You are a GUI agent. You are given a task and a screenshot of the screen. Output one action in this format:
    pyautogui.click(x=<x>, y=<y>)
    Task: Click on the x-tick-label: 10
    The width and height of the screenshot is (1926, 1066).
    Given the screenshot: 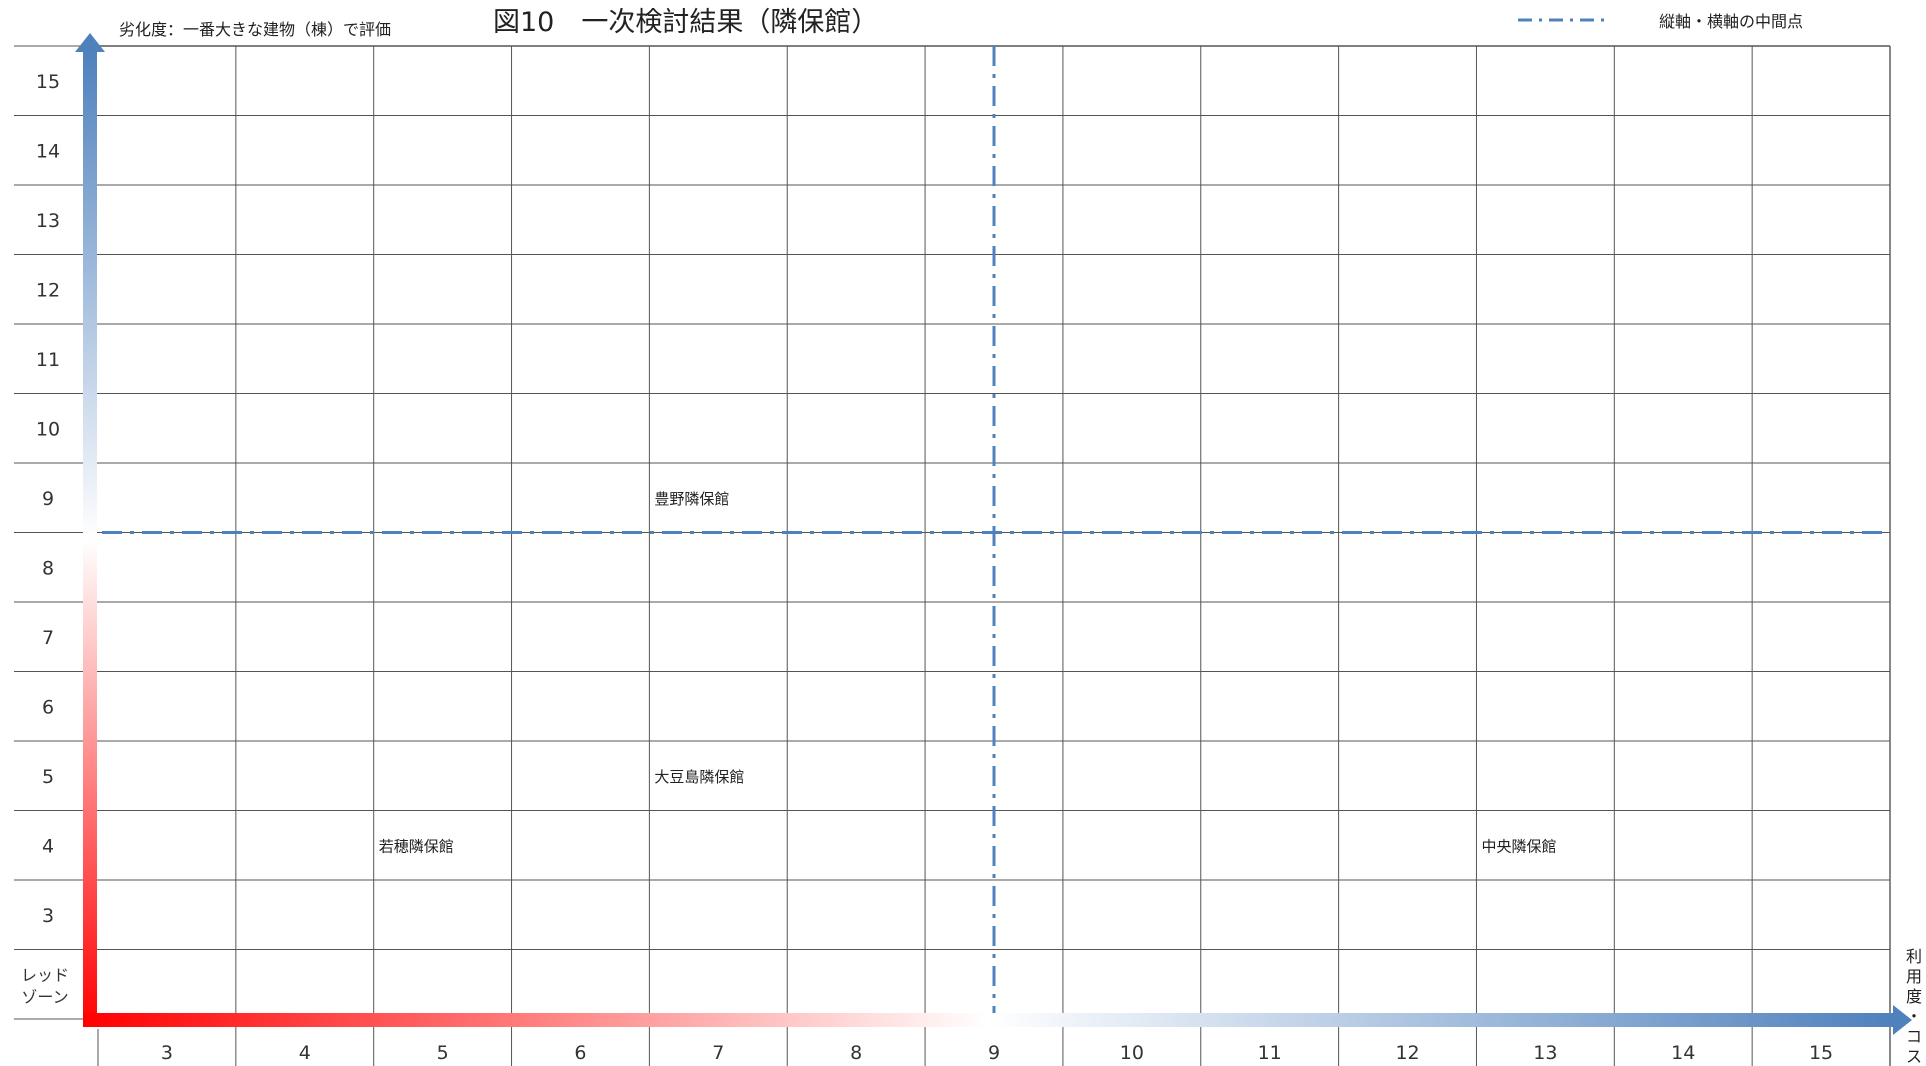 What is the action you would take?
    pyautogui.click(x=1132, y=1053)
    